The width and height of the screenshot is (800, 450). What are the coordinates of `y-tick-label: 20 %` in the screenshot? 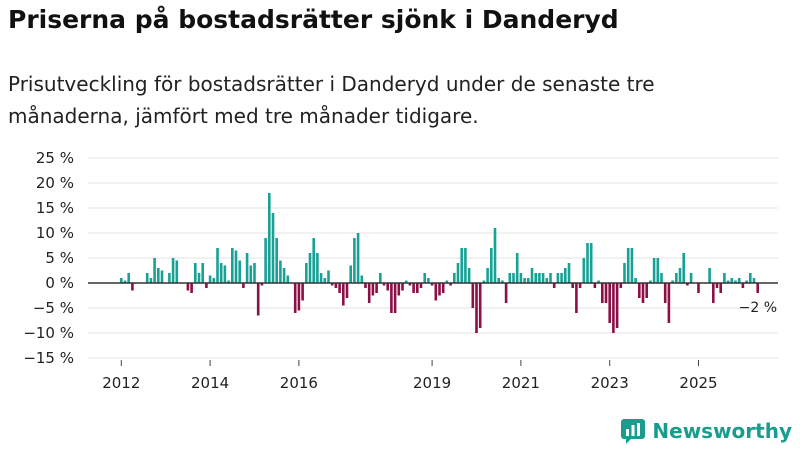 It's located at (55, 183).